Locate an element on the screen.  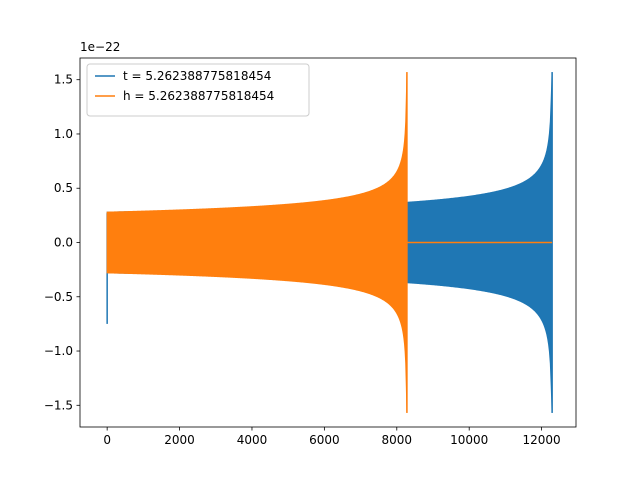
y-tick-label-5: 1.0 is located at coordinates (63, 134).